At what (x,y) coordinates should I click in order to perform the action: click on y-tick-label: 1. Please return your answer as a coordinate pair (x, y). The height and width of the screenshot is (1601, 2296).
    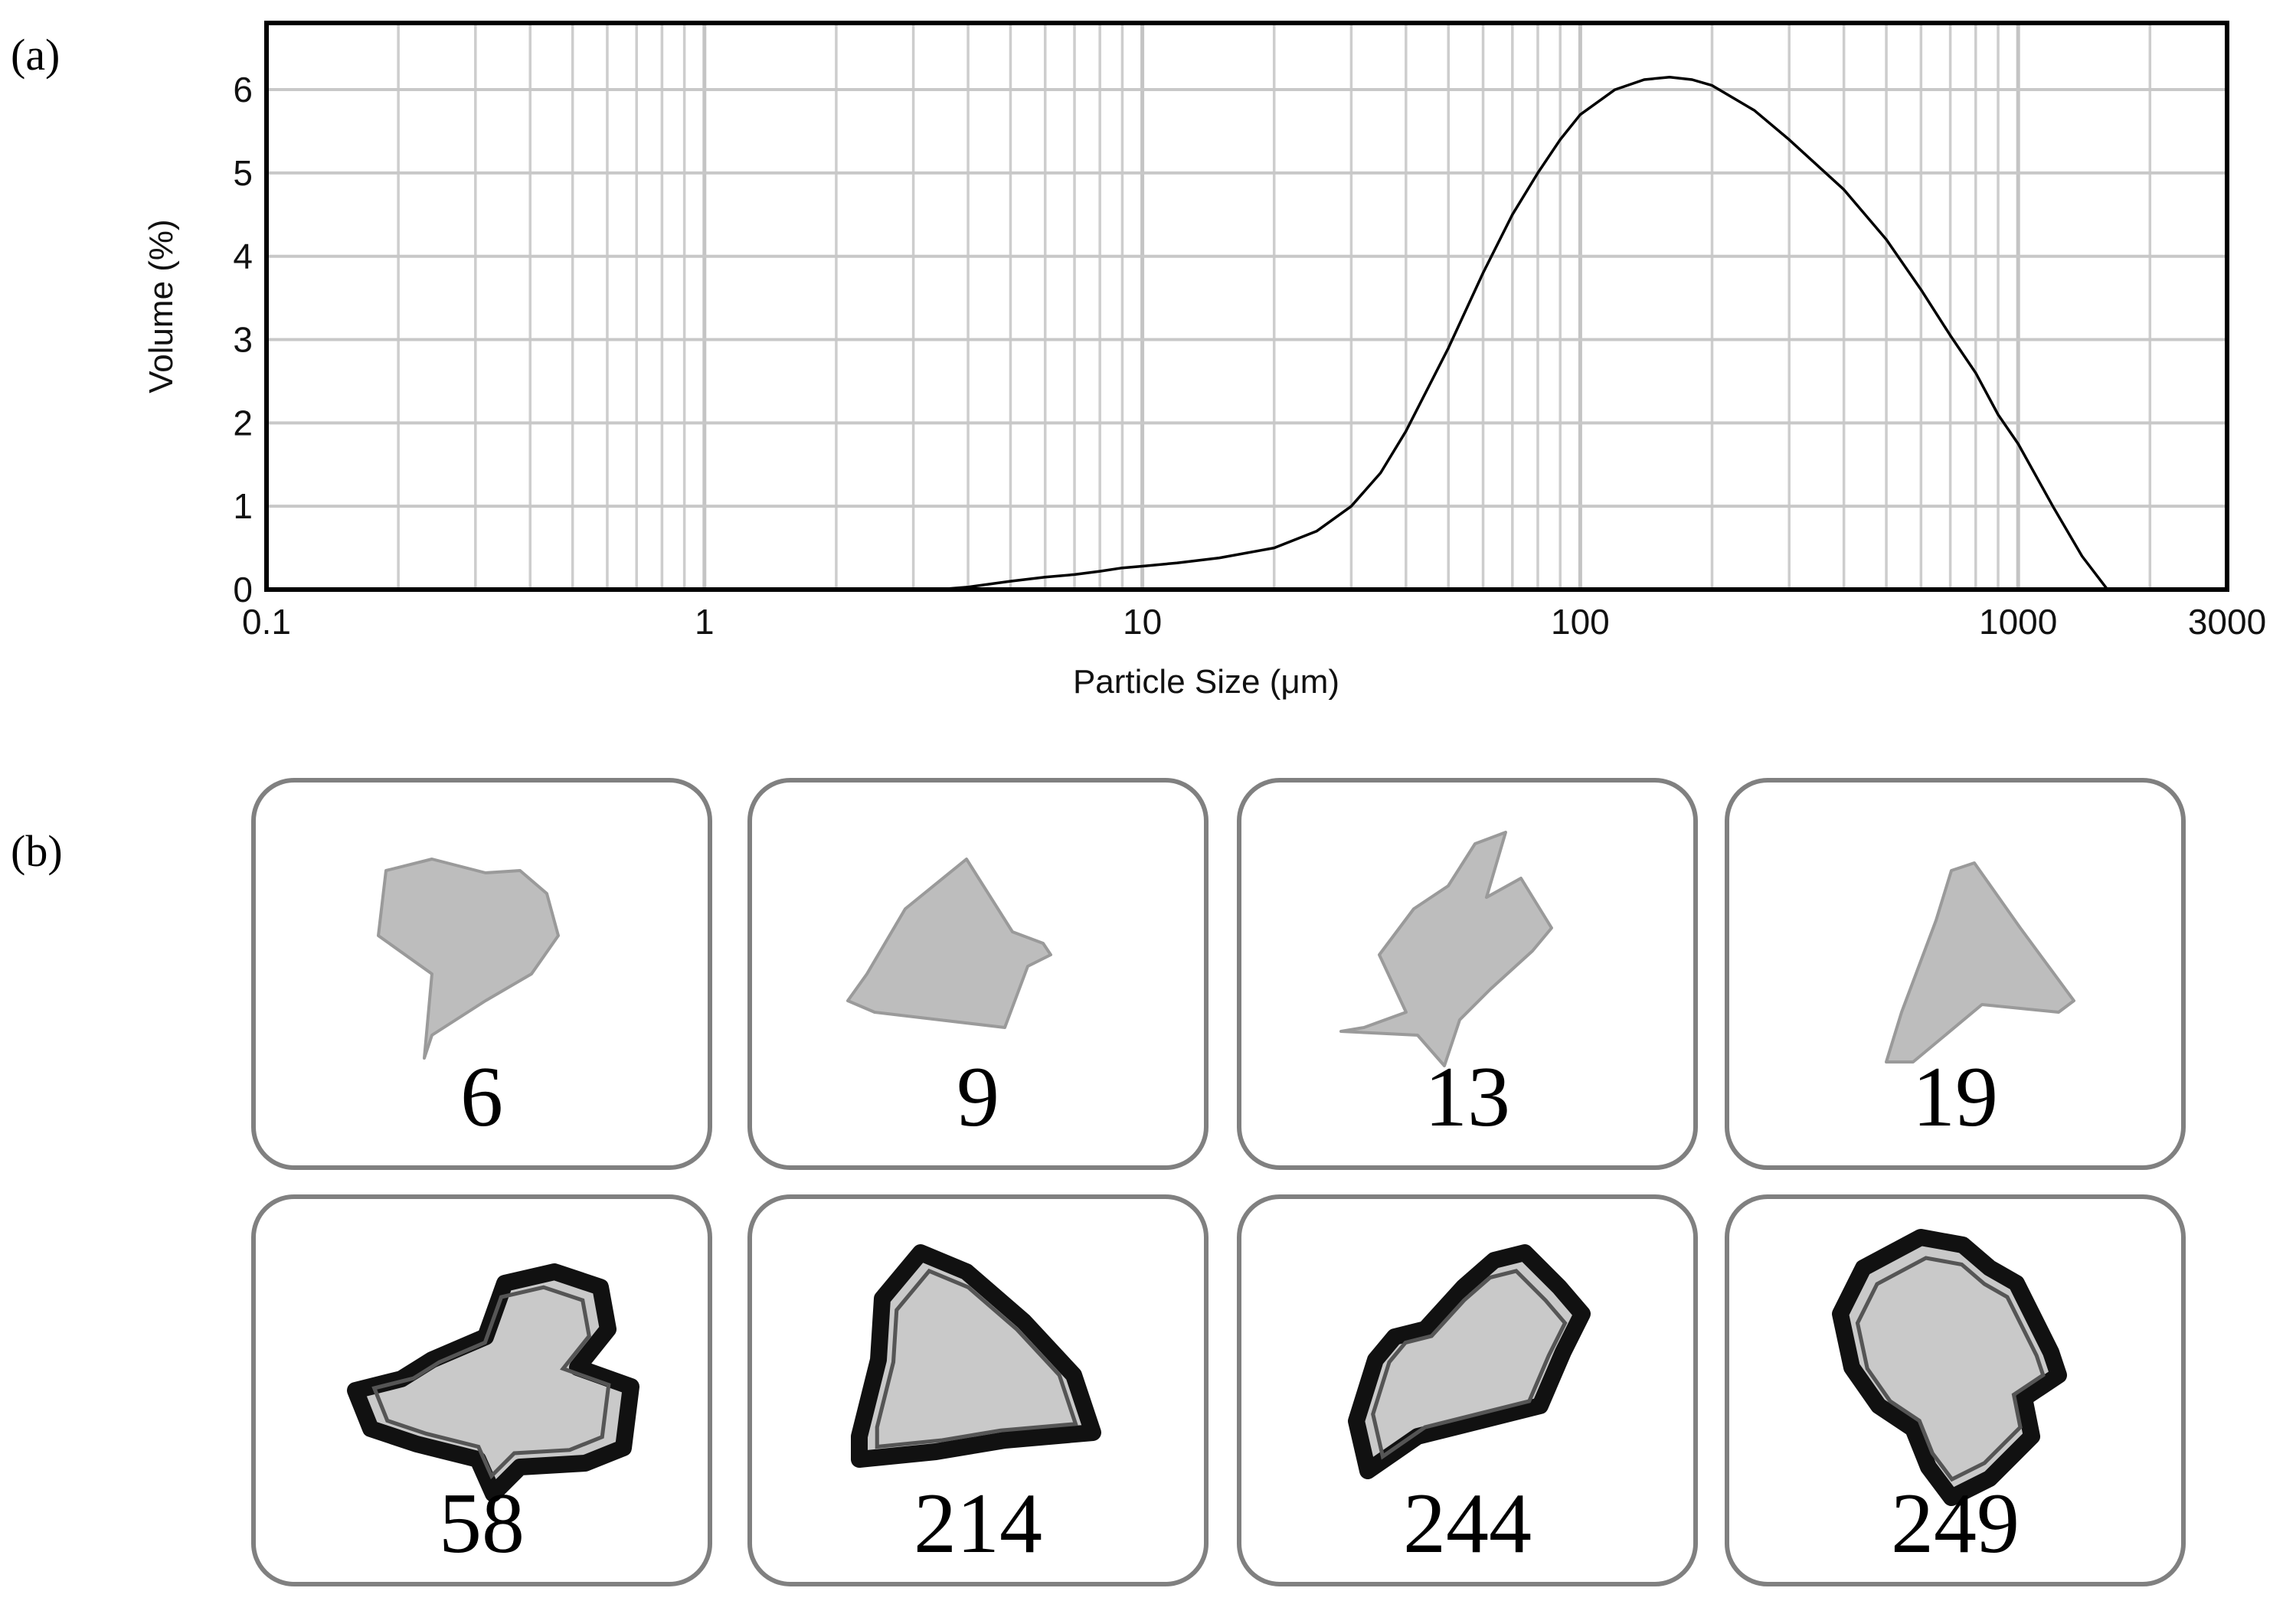
    Looking at the image, I should click on (243, 506).